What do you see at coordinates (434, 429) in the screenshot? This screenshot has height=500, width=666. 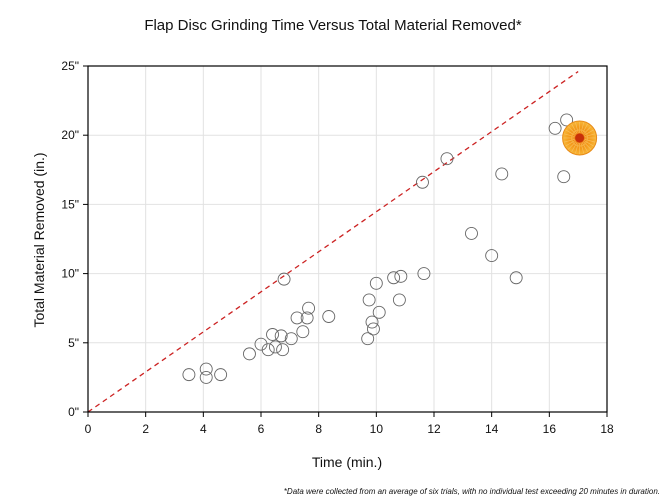 I see `x-tick-label: 12` at bounding box center [434, 429].